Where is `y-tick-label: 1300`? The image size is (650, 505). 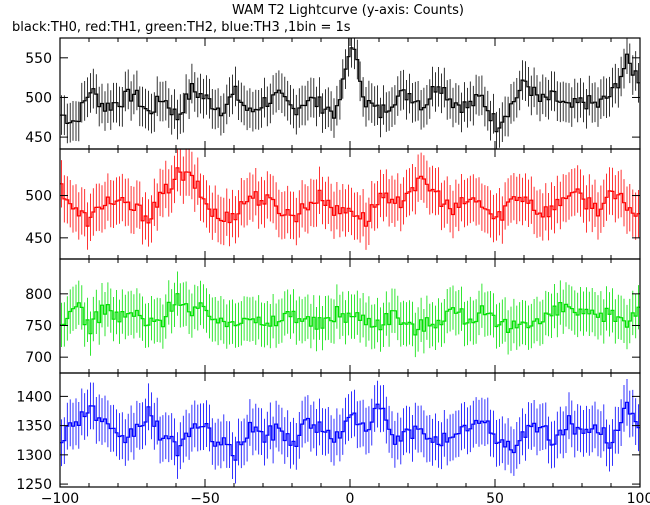 y-tick-label: 1300 is located at coordinates (34, 456).